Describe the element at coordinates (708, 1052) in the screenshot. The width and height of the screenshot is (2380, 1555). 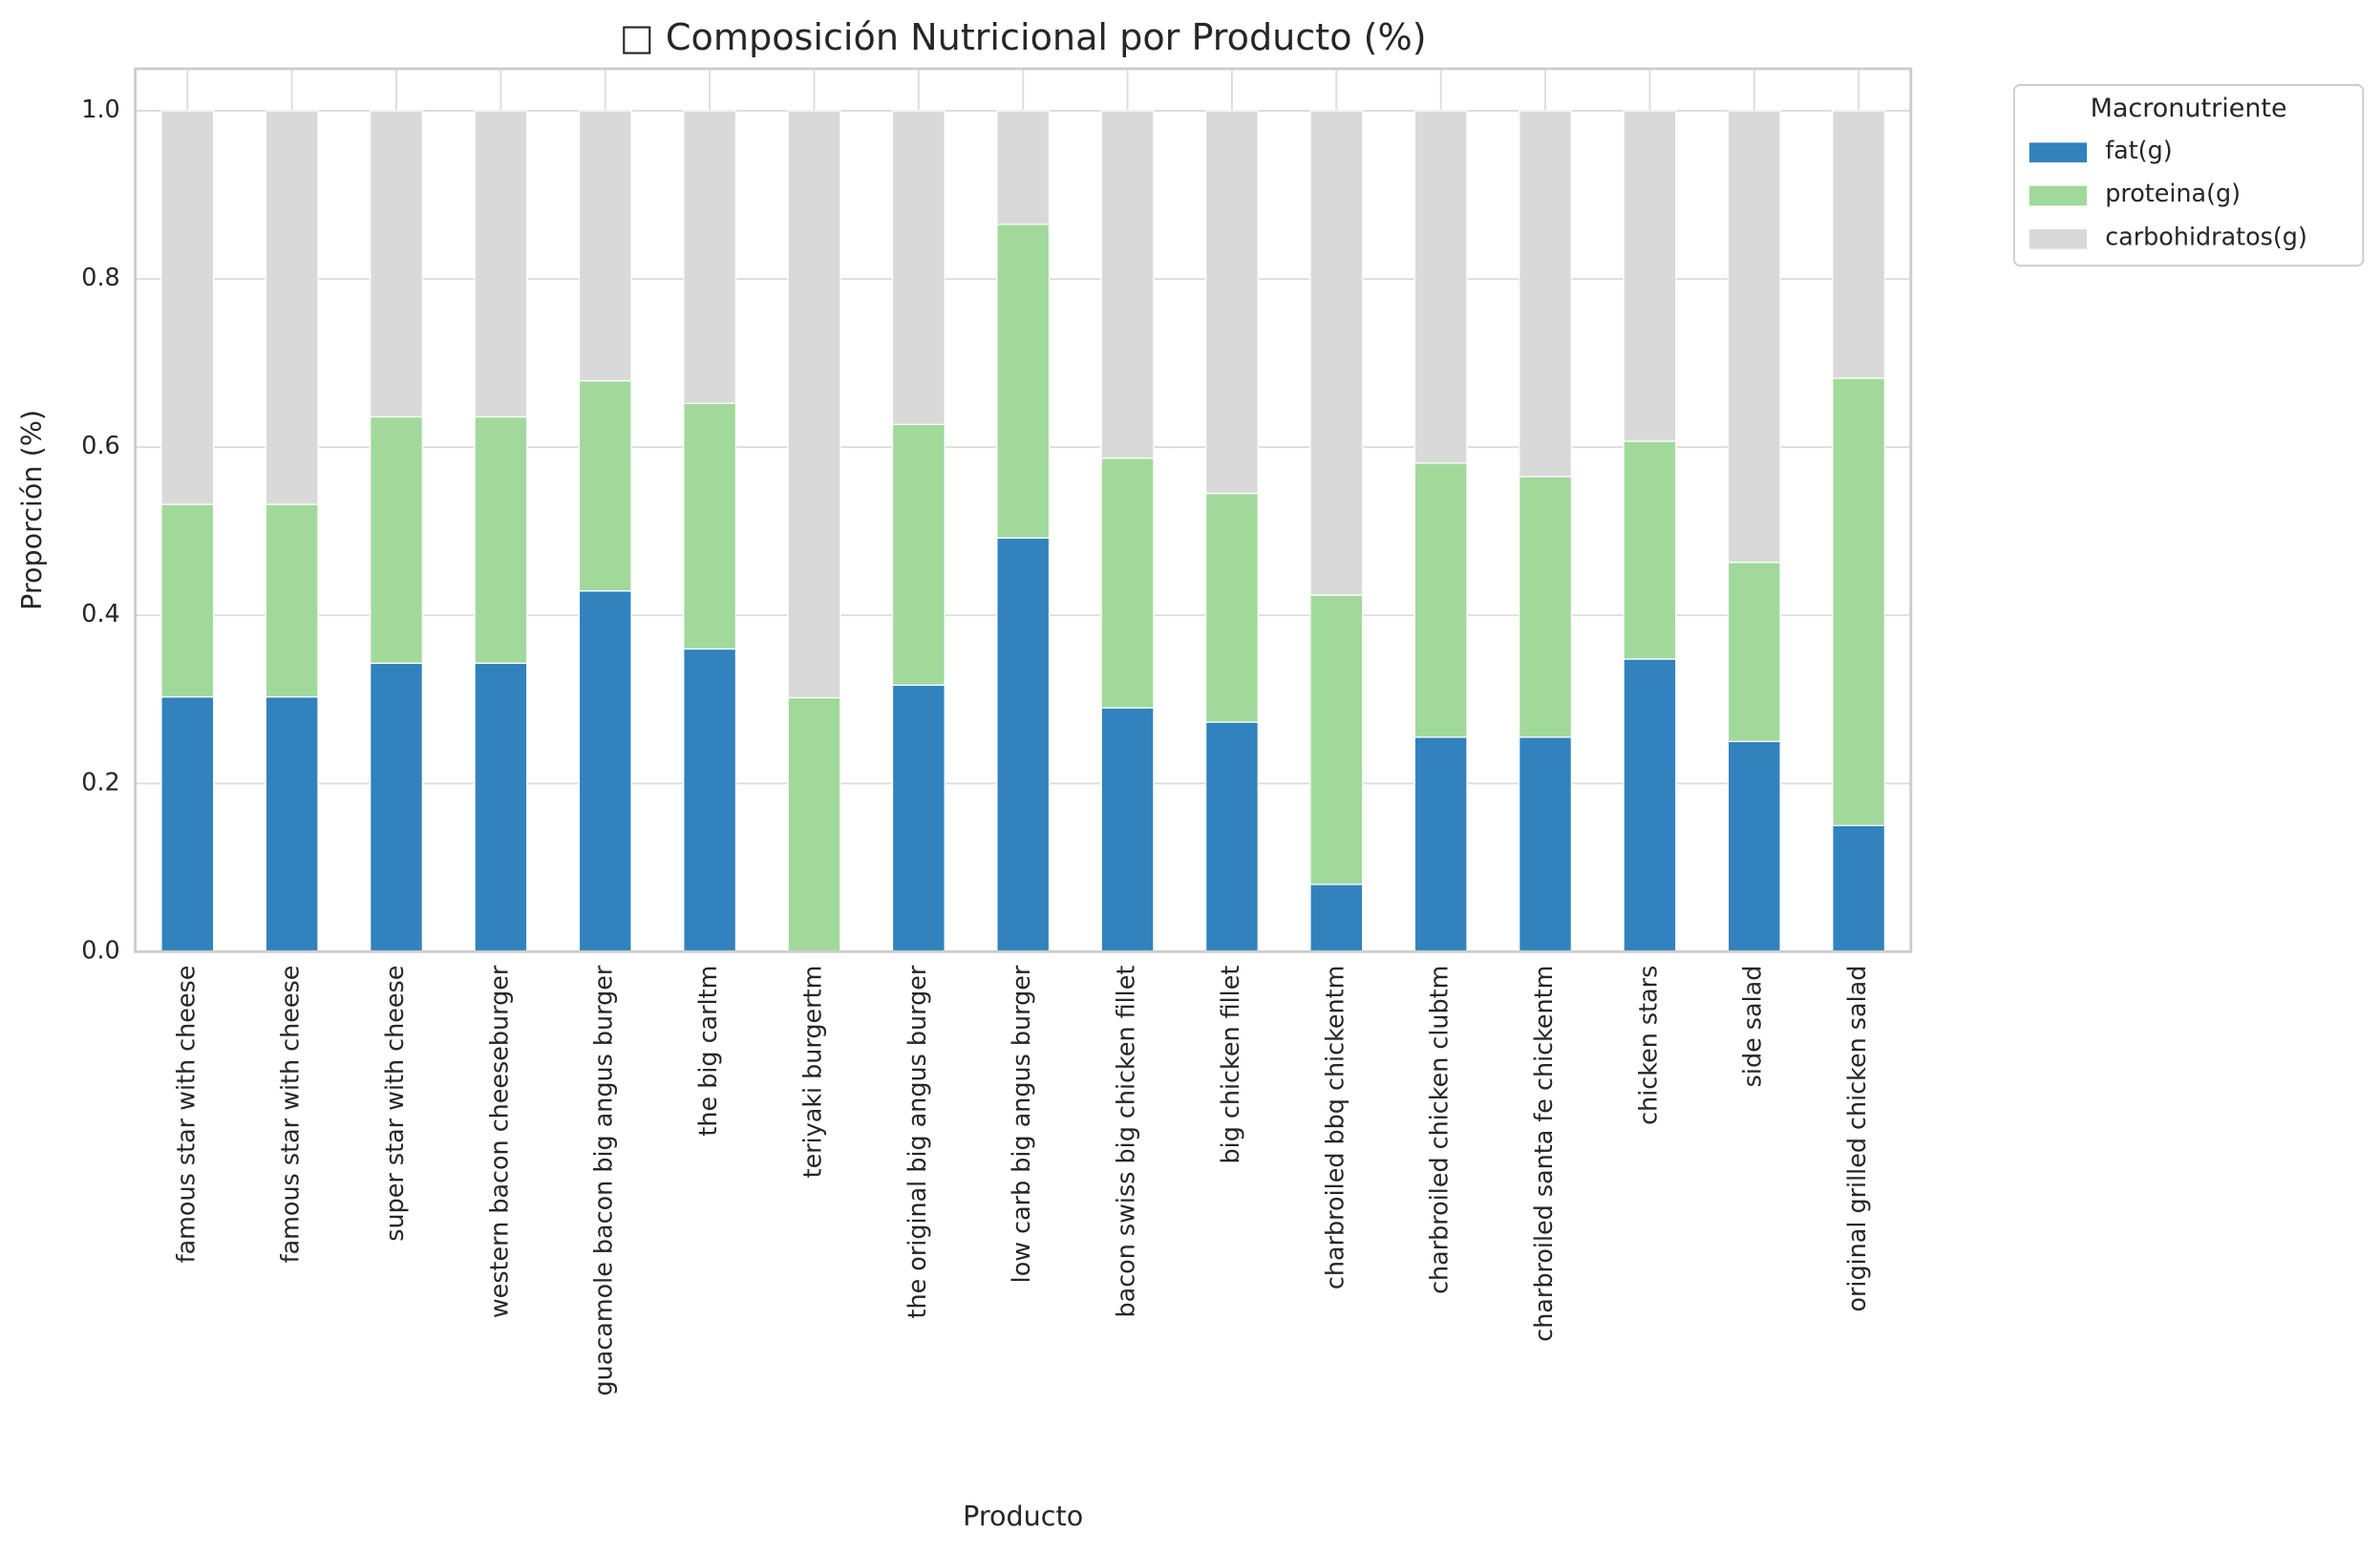
I see `x-tick-label: the big carltm` at that location.